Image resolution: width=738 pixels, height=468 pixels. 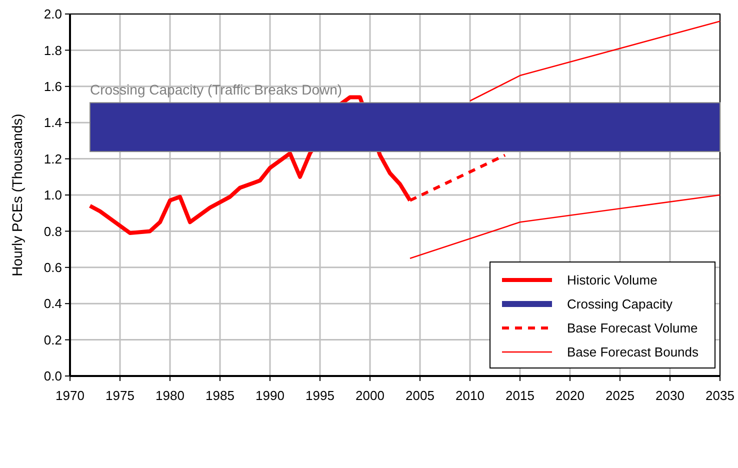 I want to click on x-tick-label: 1970, so click(x=70, y=395).